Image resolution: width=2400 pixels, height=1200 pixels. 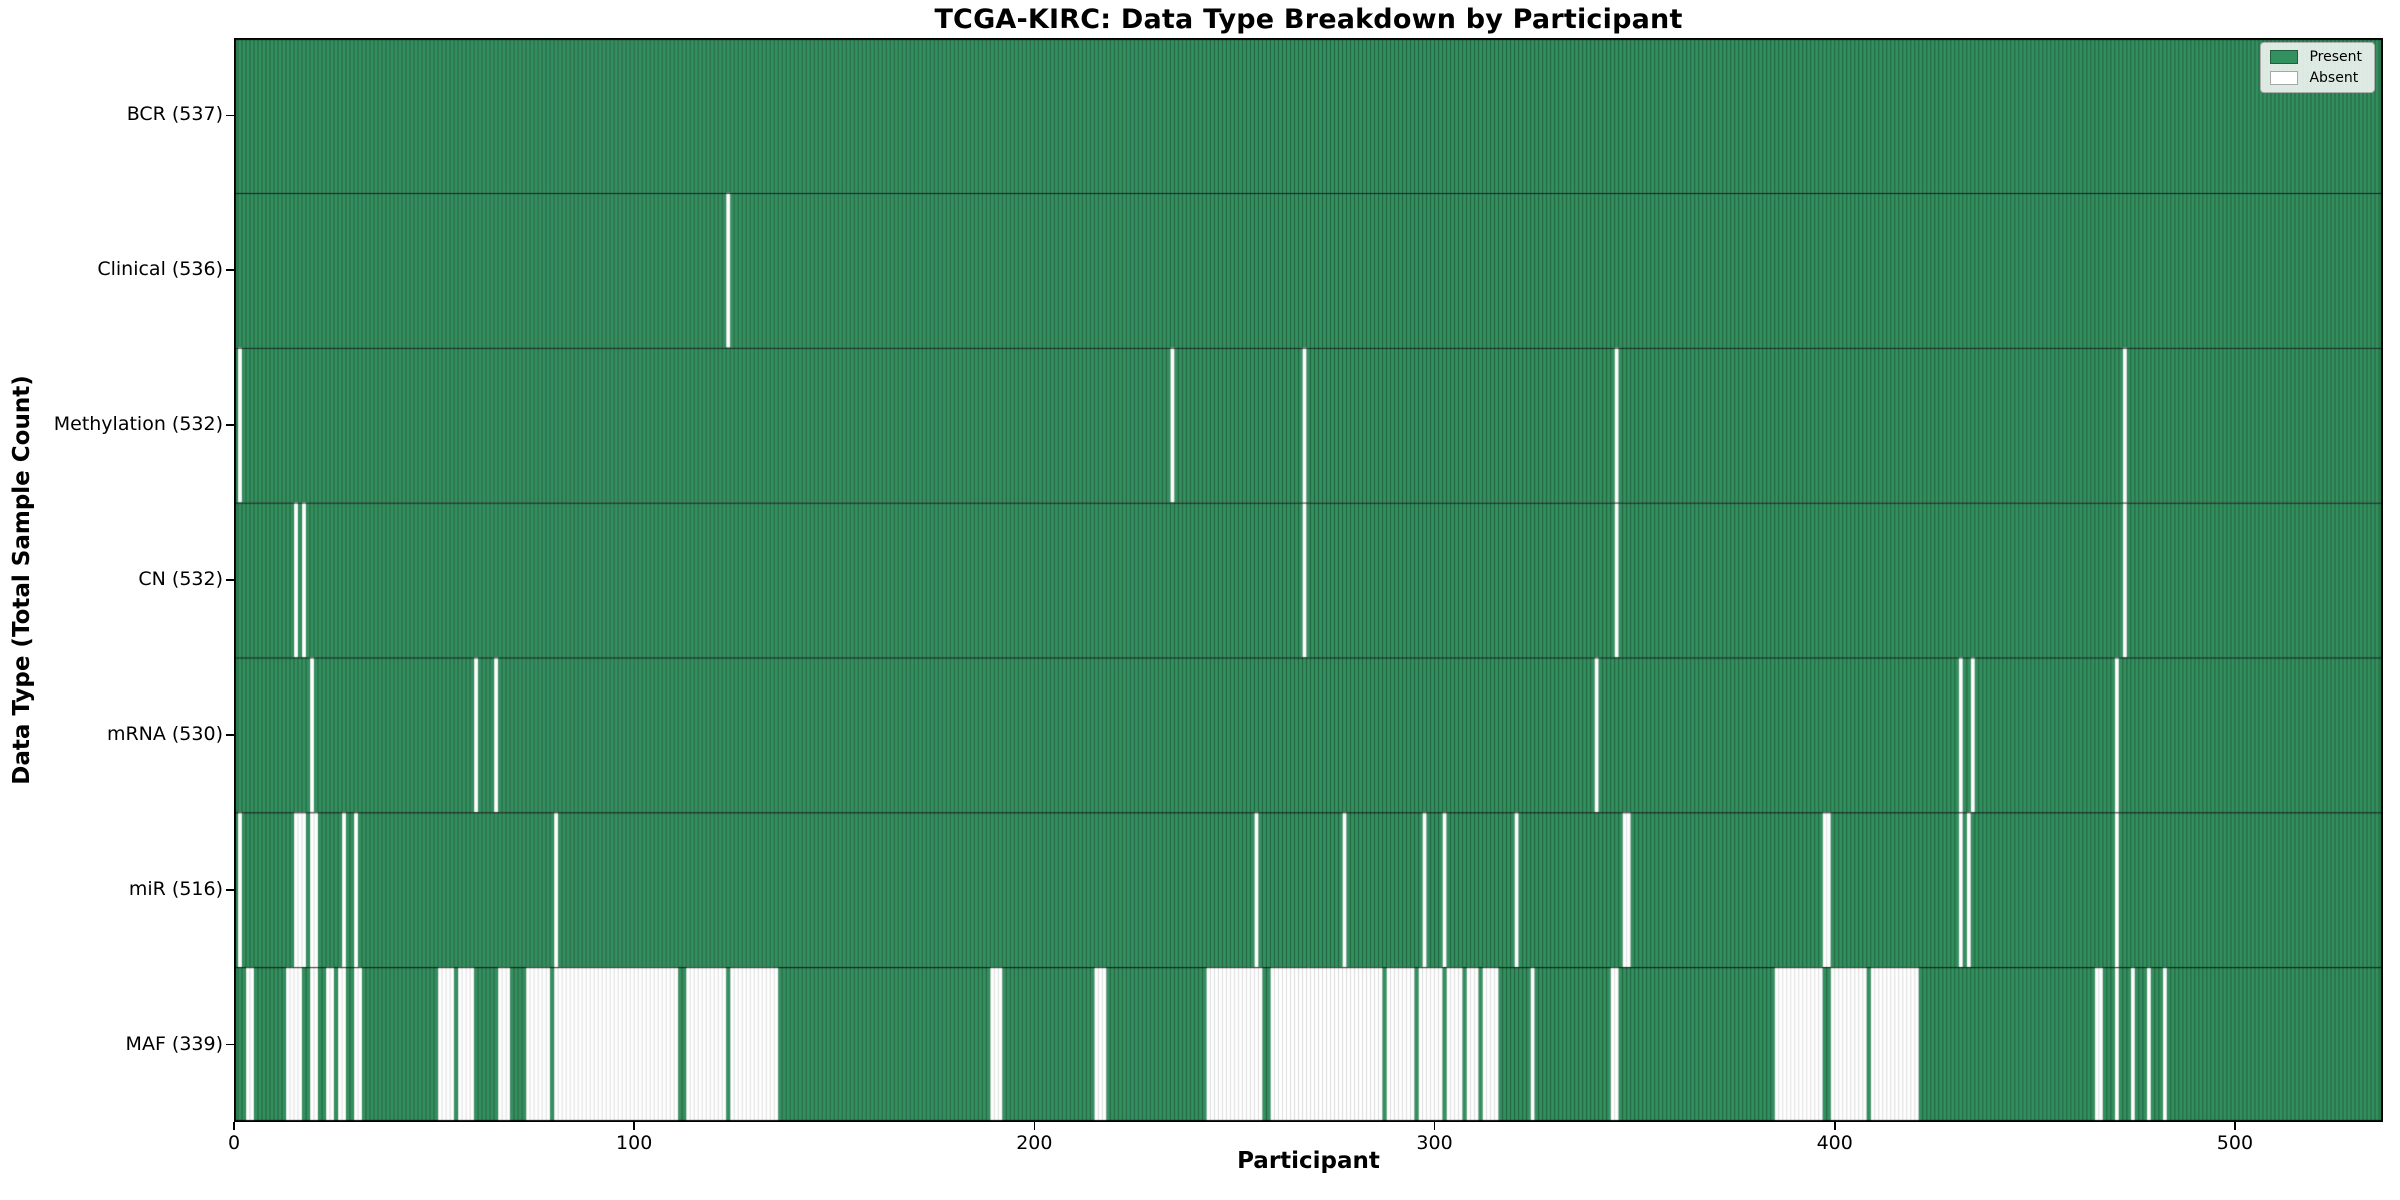 What do you see at coordinates (2317, 67) in the screenshot?
I see `legend: Present Absent` at bounding box center [2317, 67].